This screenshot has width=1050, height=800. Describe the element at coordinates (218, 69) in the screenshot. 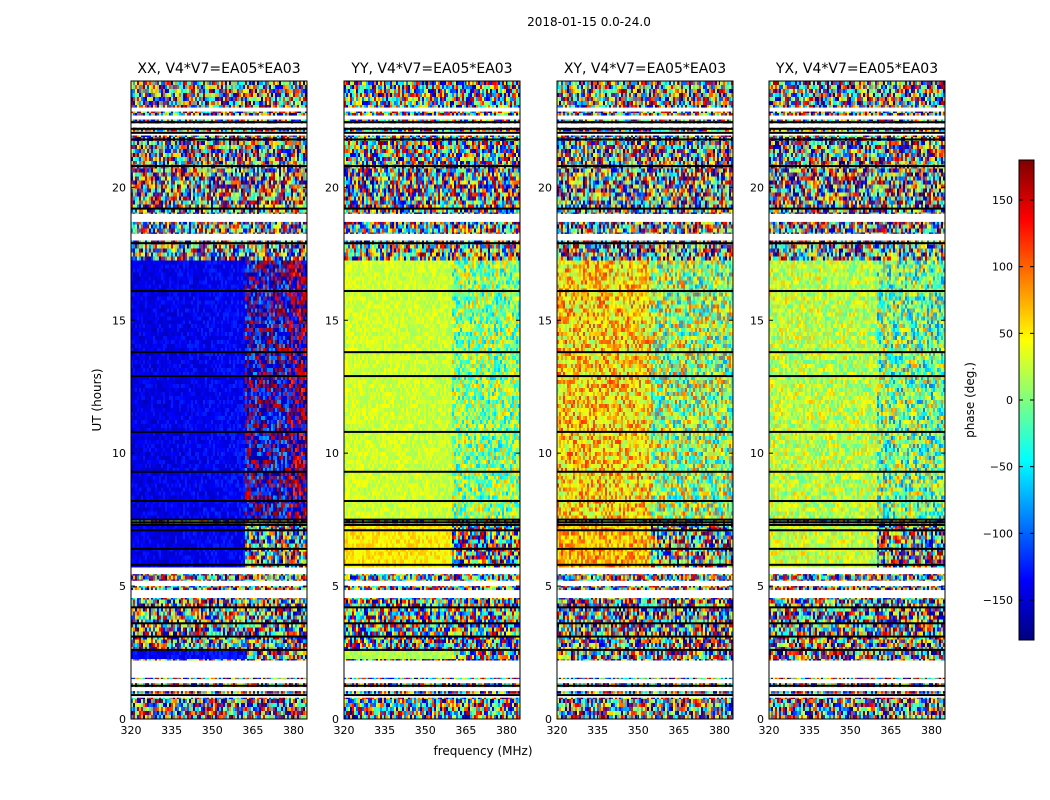

I see `panel-title: XX, V4*V7=EA05*EA03` at that location.